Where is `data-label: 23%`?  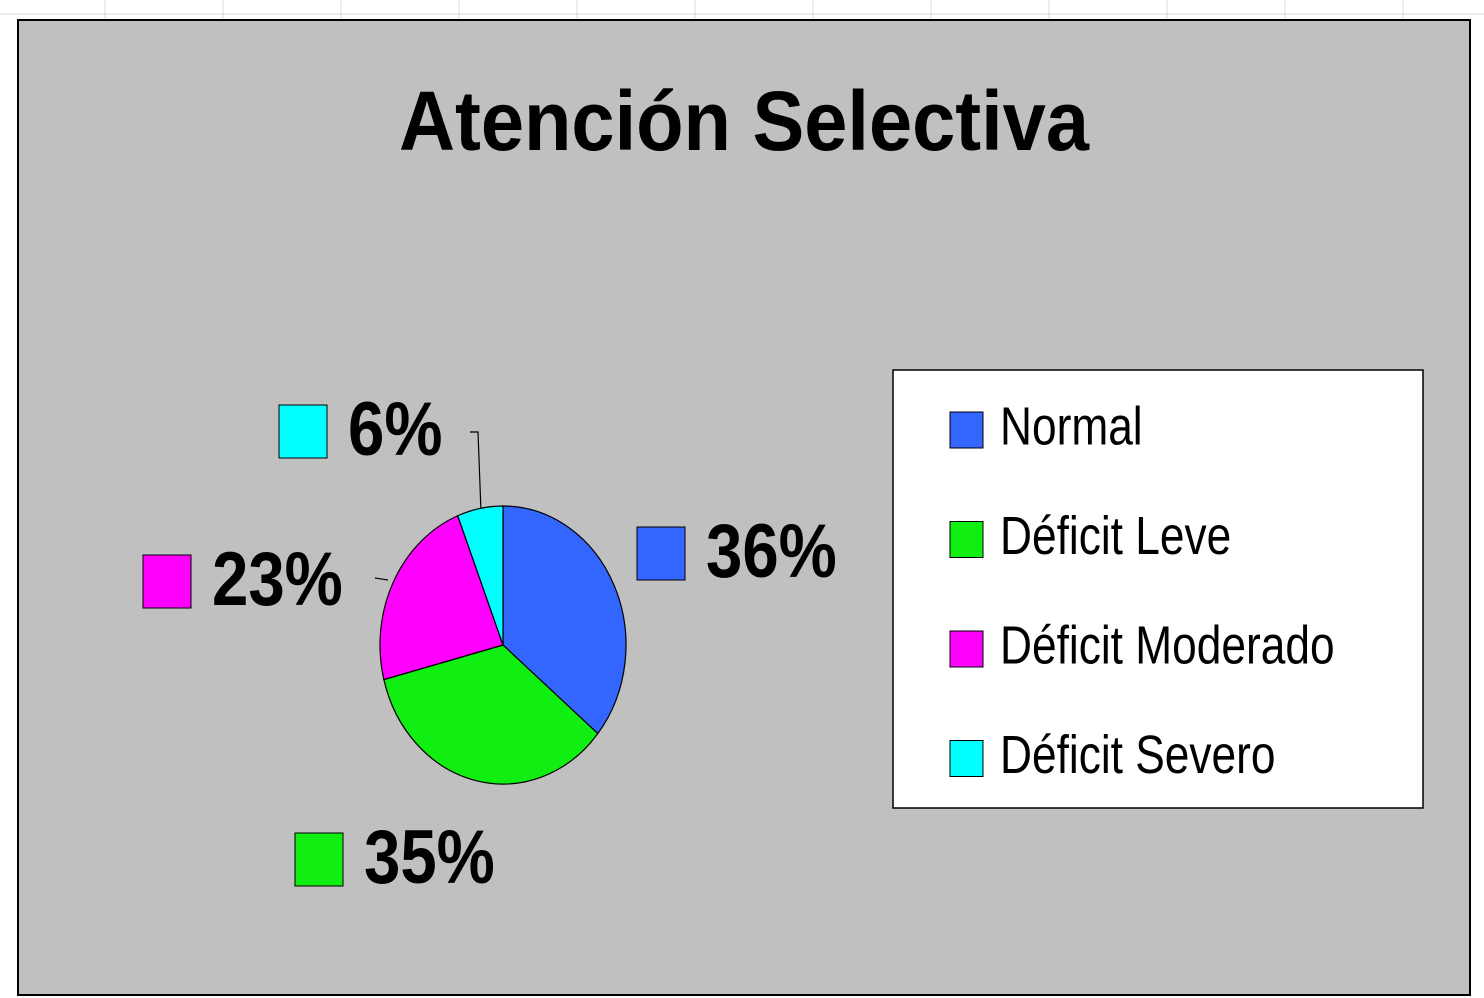
data-label: 23% is located at coordinates (277, 580).